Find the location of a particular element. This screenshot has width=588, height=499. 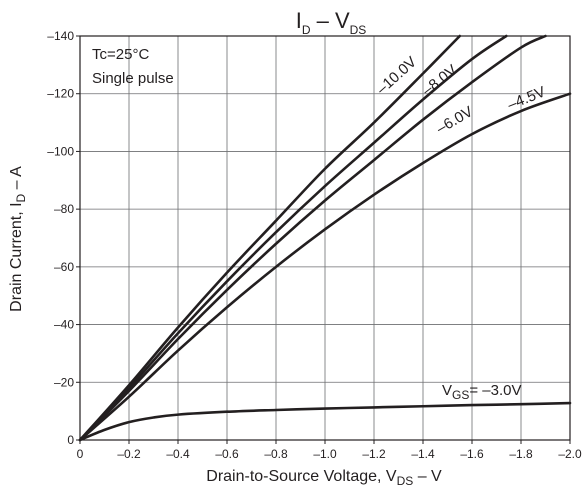

x-tick-label: –2.0 is located at coordinates (570, 454).